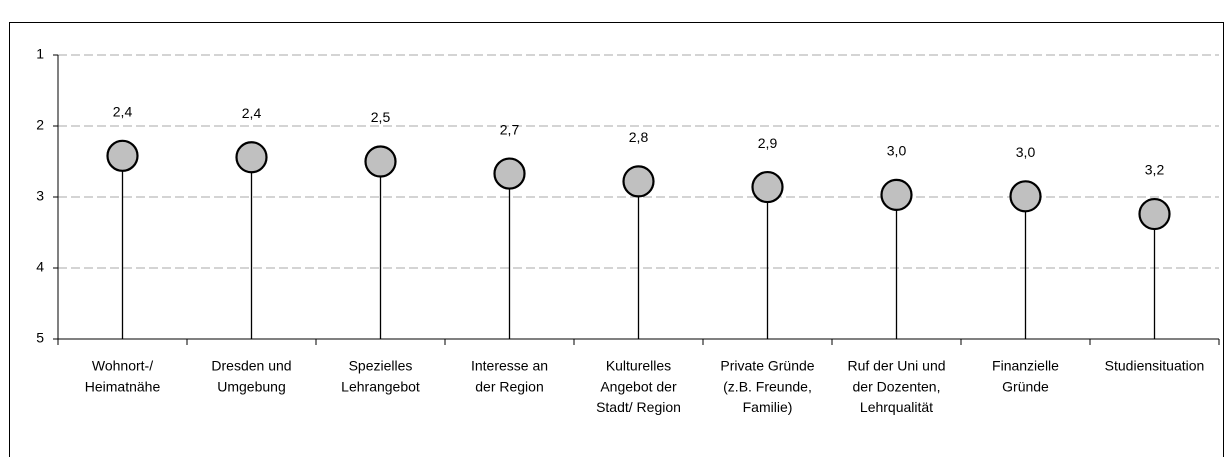  What do you see at coordinates (509, 386) in the screenshot?
I see `x-tick-label: der Region` at bounding box center [509, 386].